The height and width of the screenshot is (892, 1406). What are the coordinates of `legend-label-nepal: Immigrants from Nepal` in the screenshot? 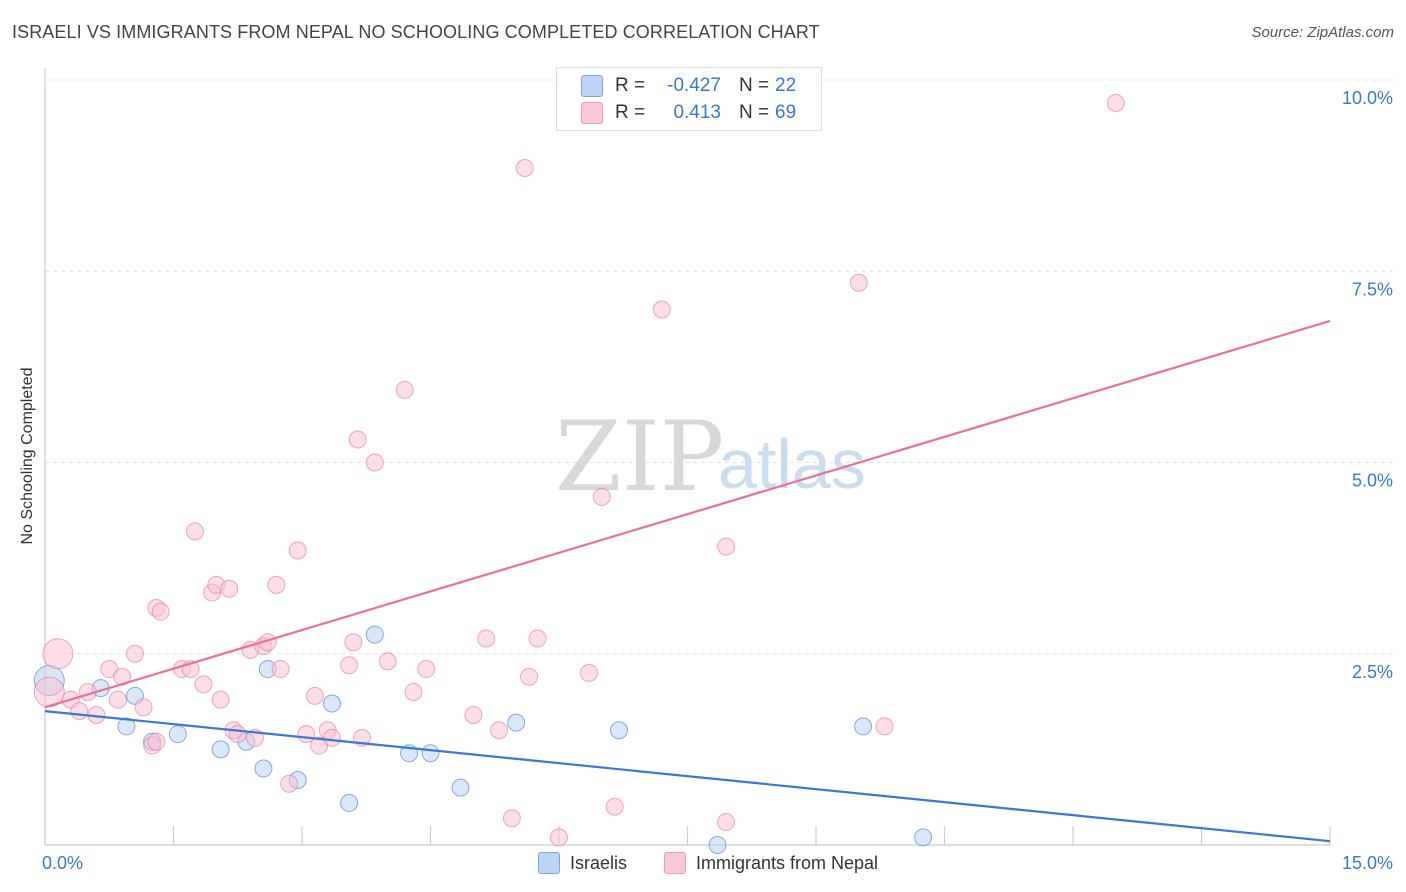 It's located at (787, 862).